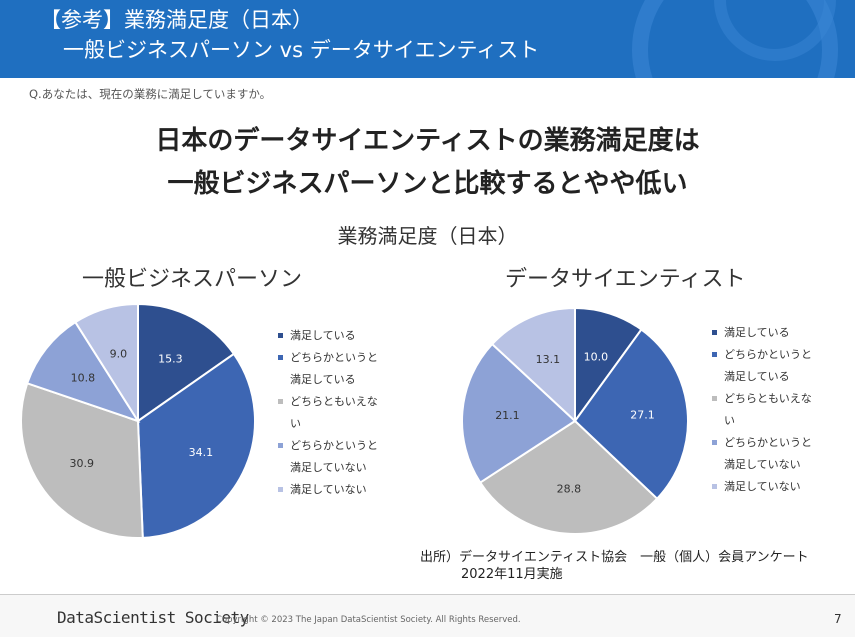  I want to click on pie1-slice-somewhat-dissatisfied, so click(519, 413).